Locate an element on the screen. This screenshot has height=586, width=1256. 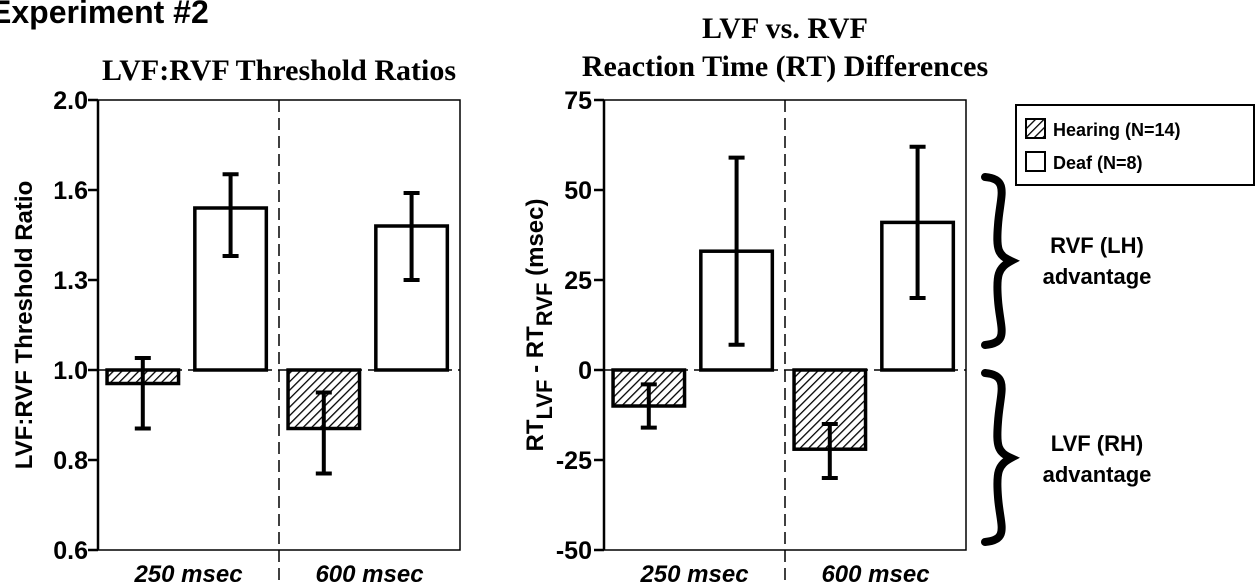
upper-annotation-line1: RVF (LH) is located at coordinates (1097, 245).